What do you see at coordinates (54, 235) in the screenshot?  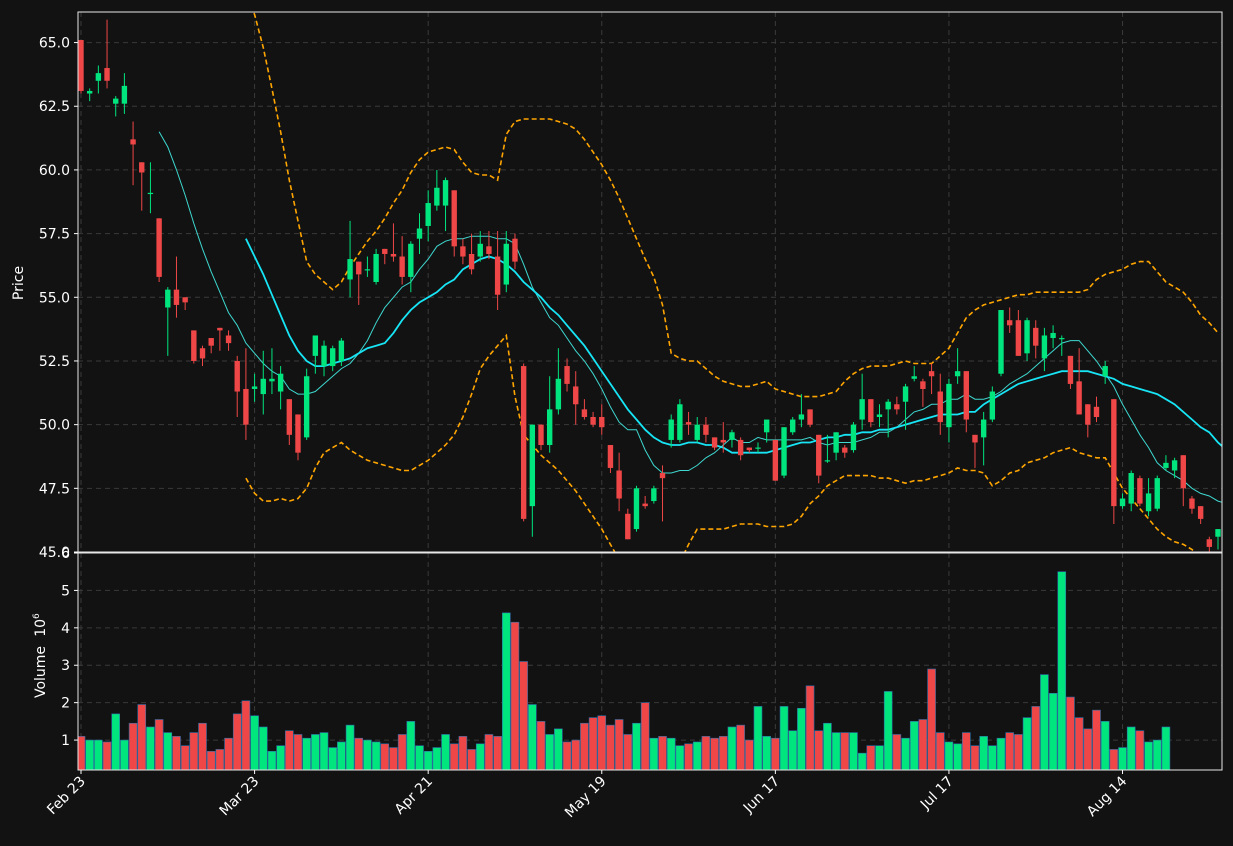 I see `price-tick-label: 57.5` at bounding box center [54, 235].